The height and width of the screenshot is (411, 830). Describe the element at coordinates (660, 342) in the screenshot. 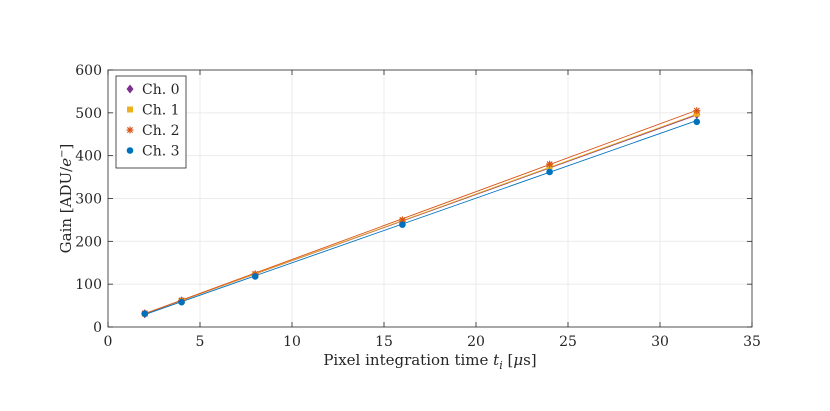

I see `x-tick-label: 30` at that location.